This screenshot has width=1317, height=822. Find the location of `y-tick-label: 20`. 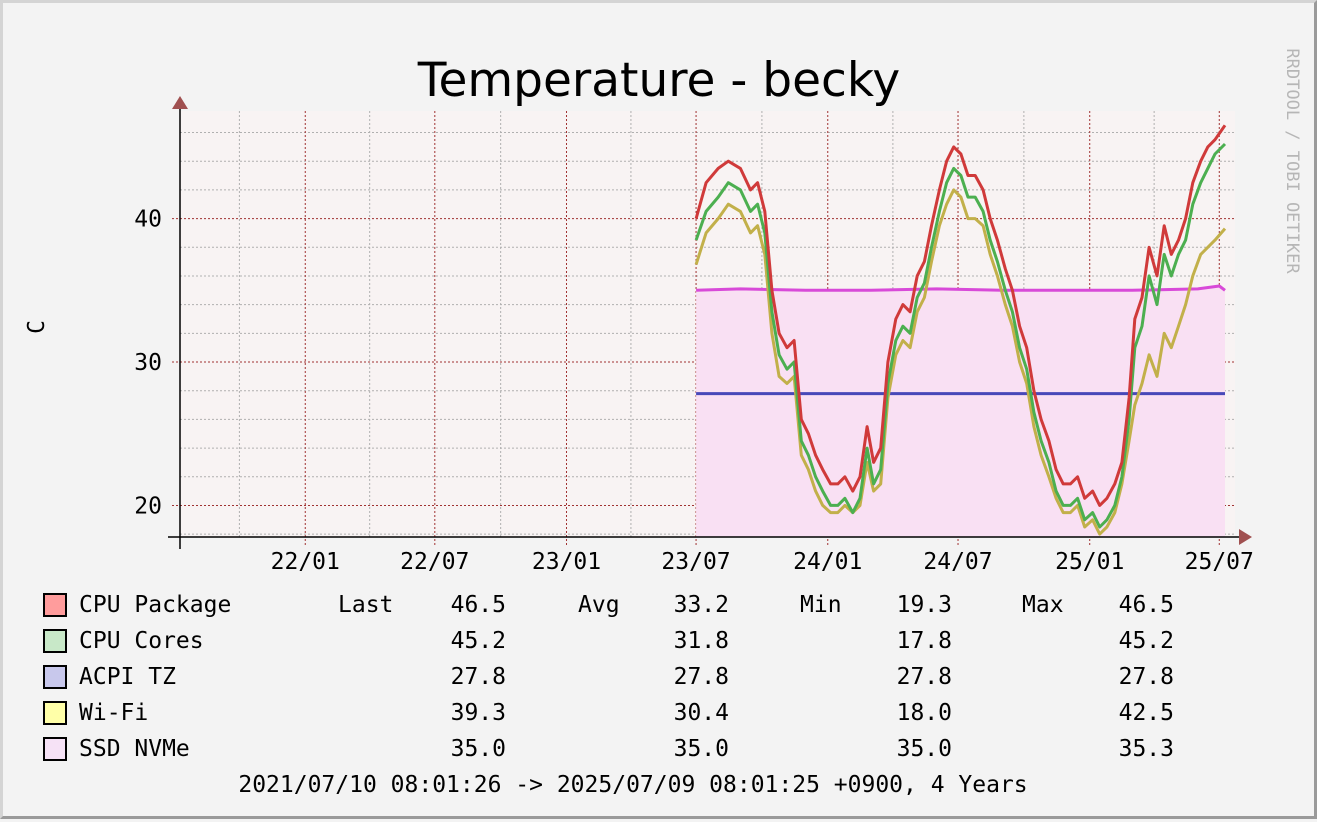

y-tick-label: 20 is located at coordinates (148, 506).